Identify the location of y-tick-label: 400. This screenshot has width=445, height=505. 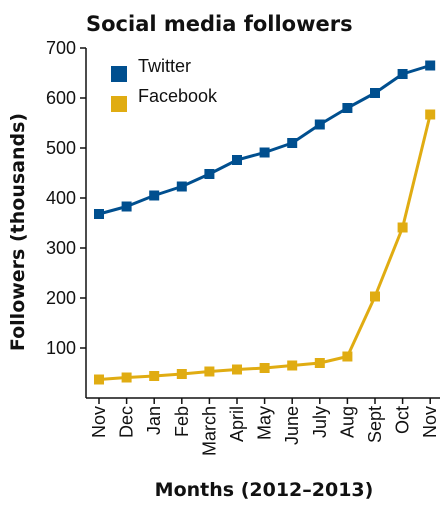
(61, 198).